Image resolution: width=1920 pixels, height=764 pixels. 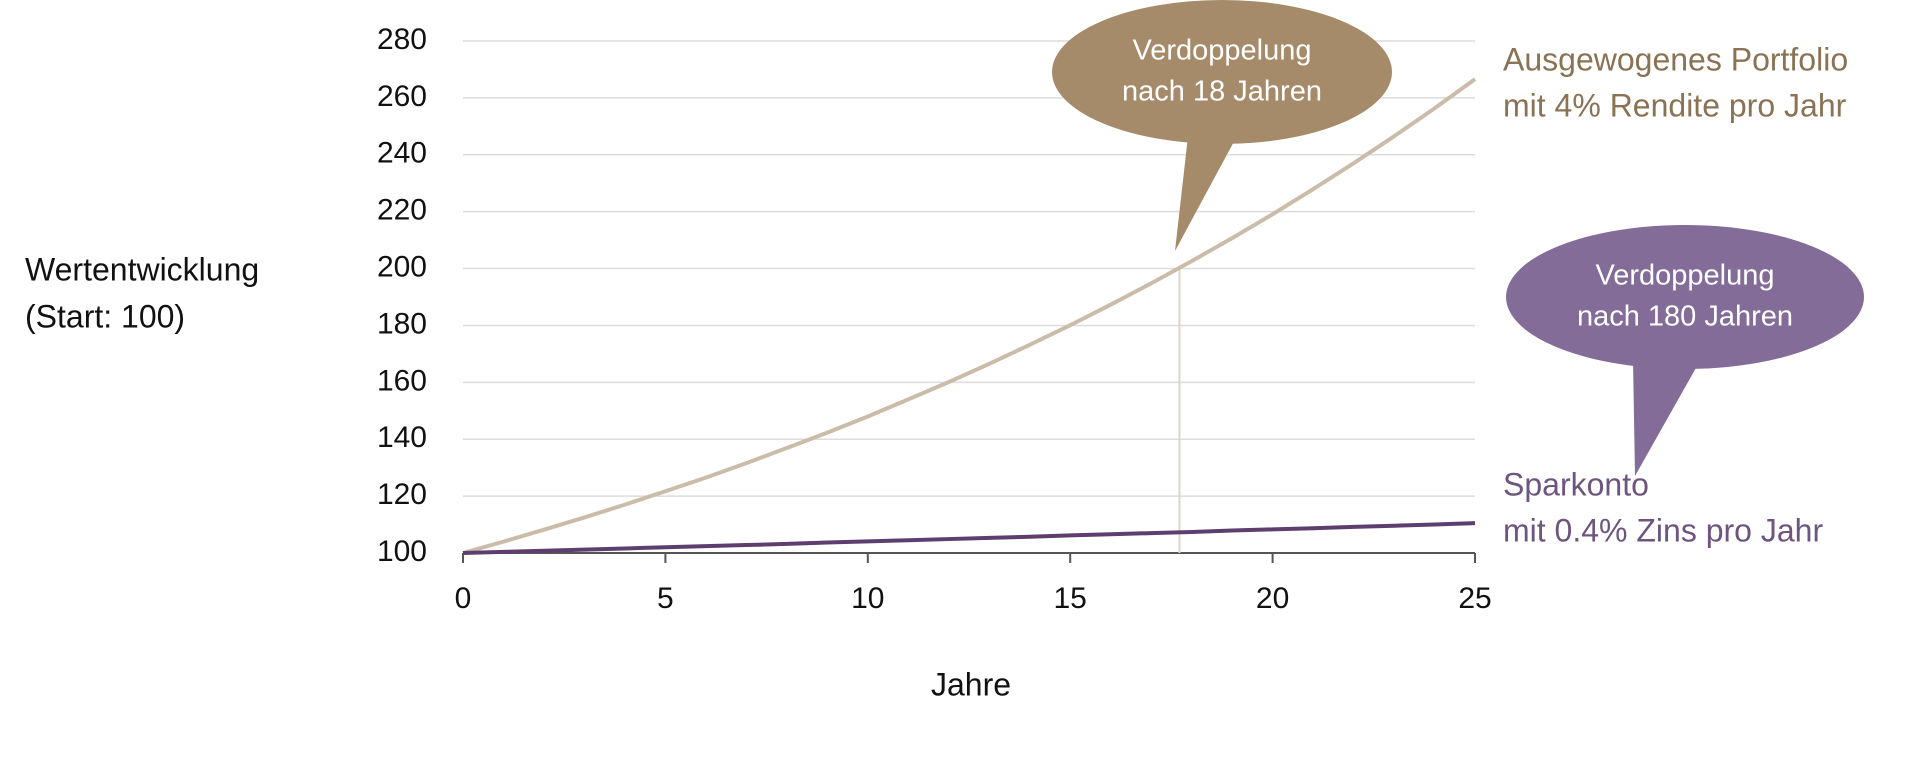 I want to click on y-tick-label: 240, so click(x=402, y=153).